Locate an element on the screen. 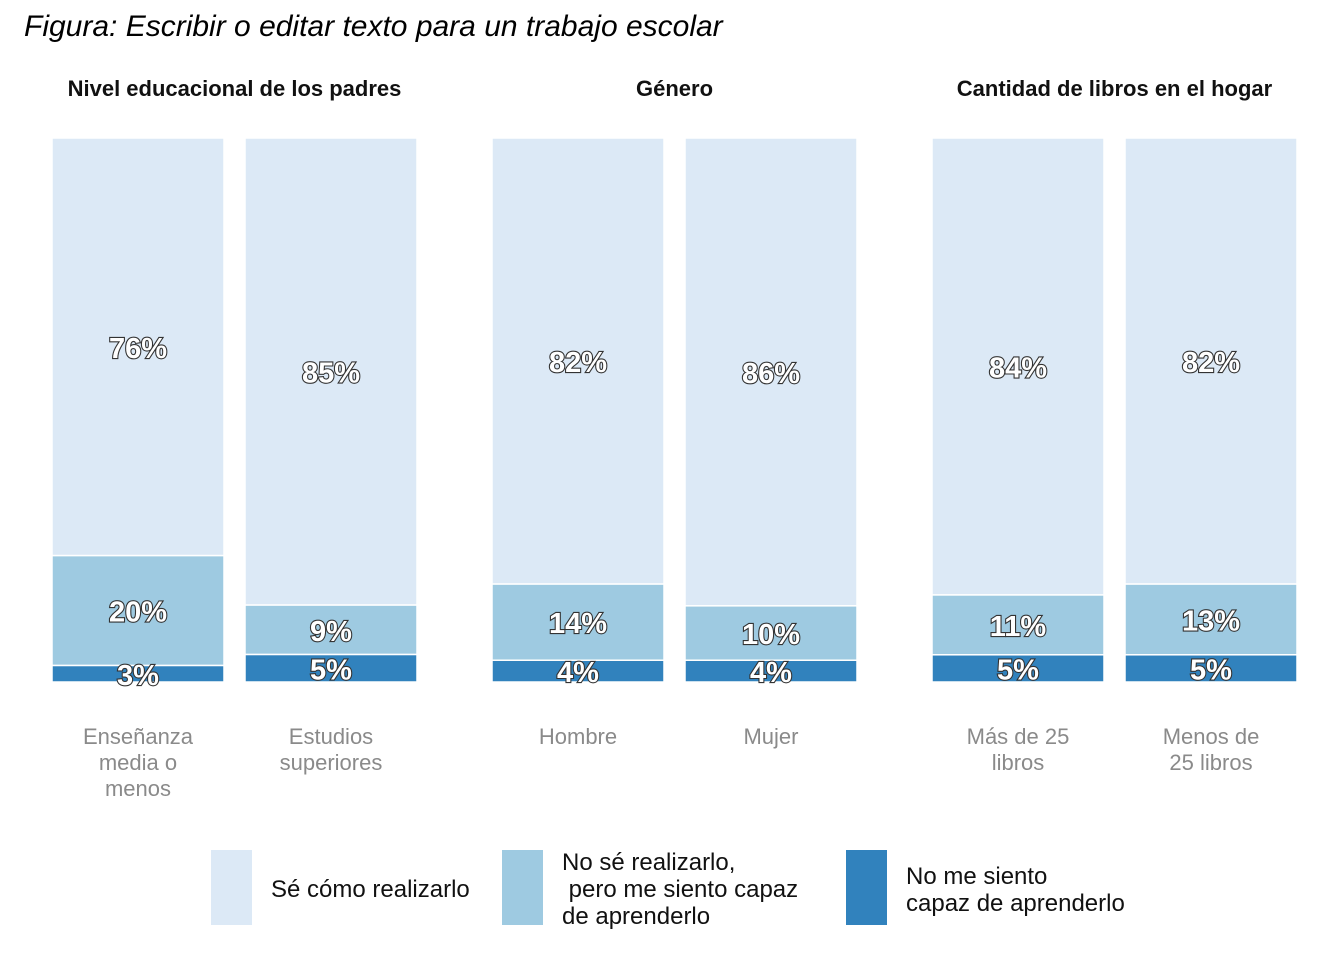 This screenshot has height=960, width=1344. data-label: 3% is located at coordinates (138, 676).